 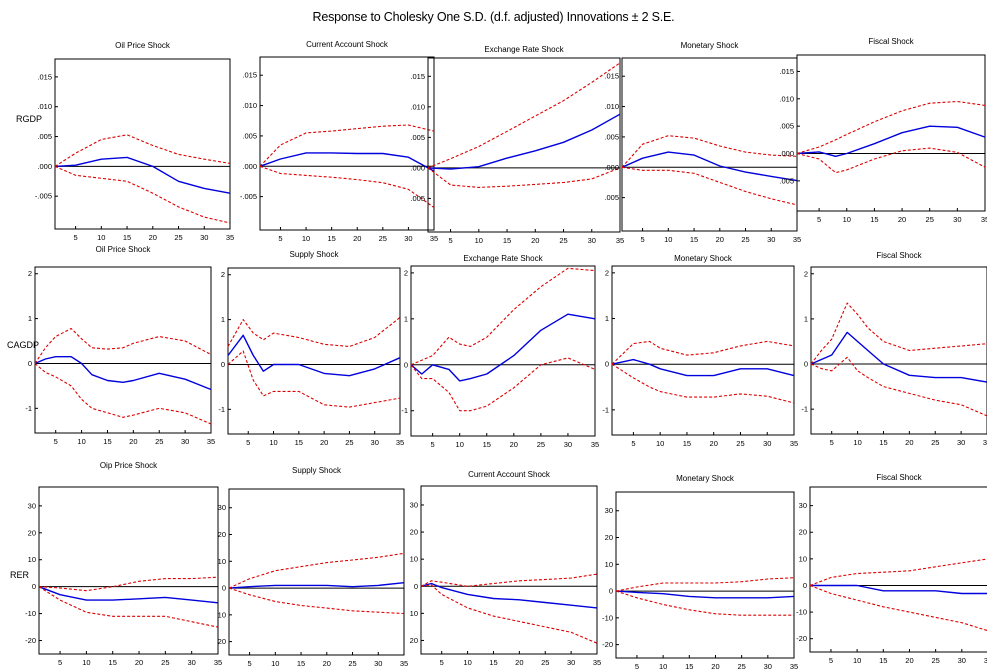 What do you see at coordinates (899, 255) in the screenshot?
I see `panel-title: Fiscal Shock` at bounding box center [899, 255].